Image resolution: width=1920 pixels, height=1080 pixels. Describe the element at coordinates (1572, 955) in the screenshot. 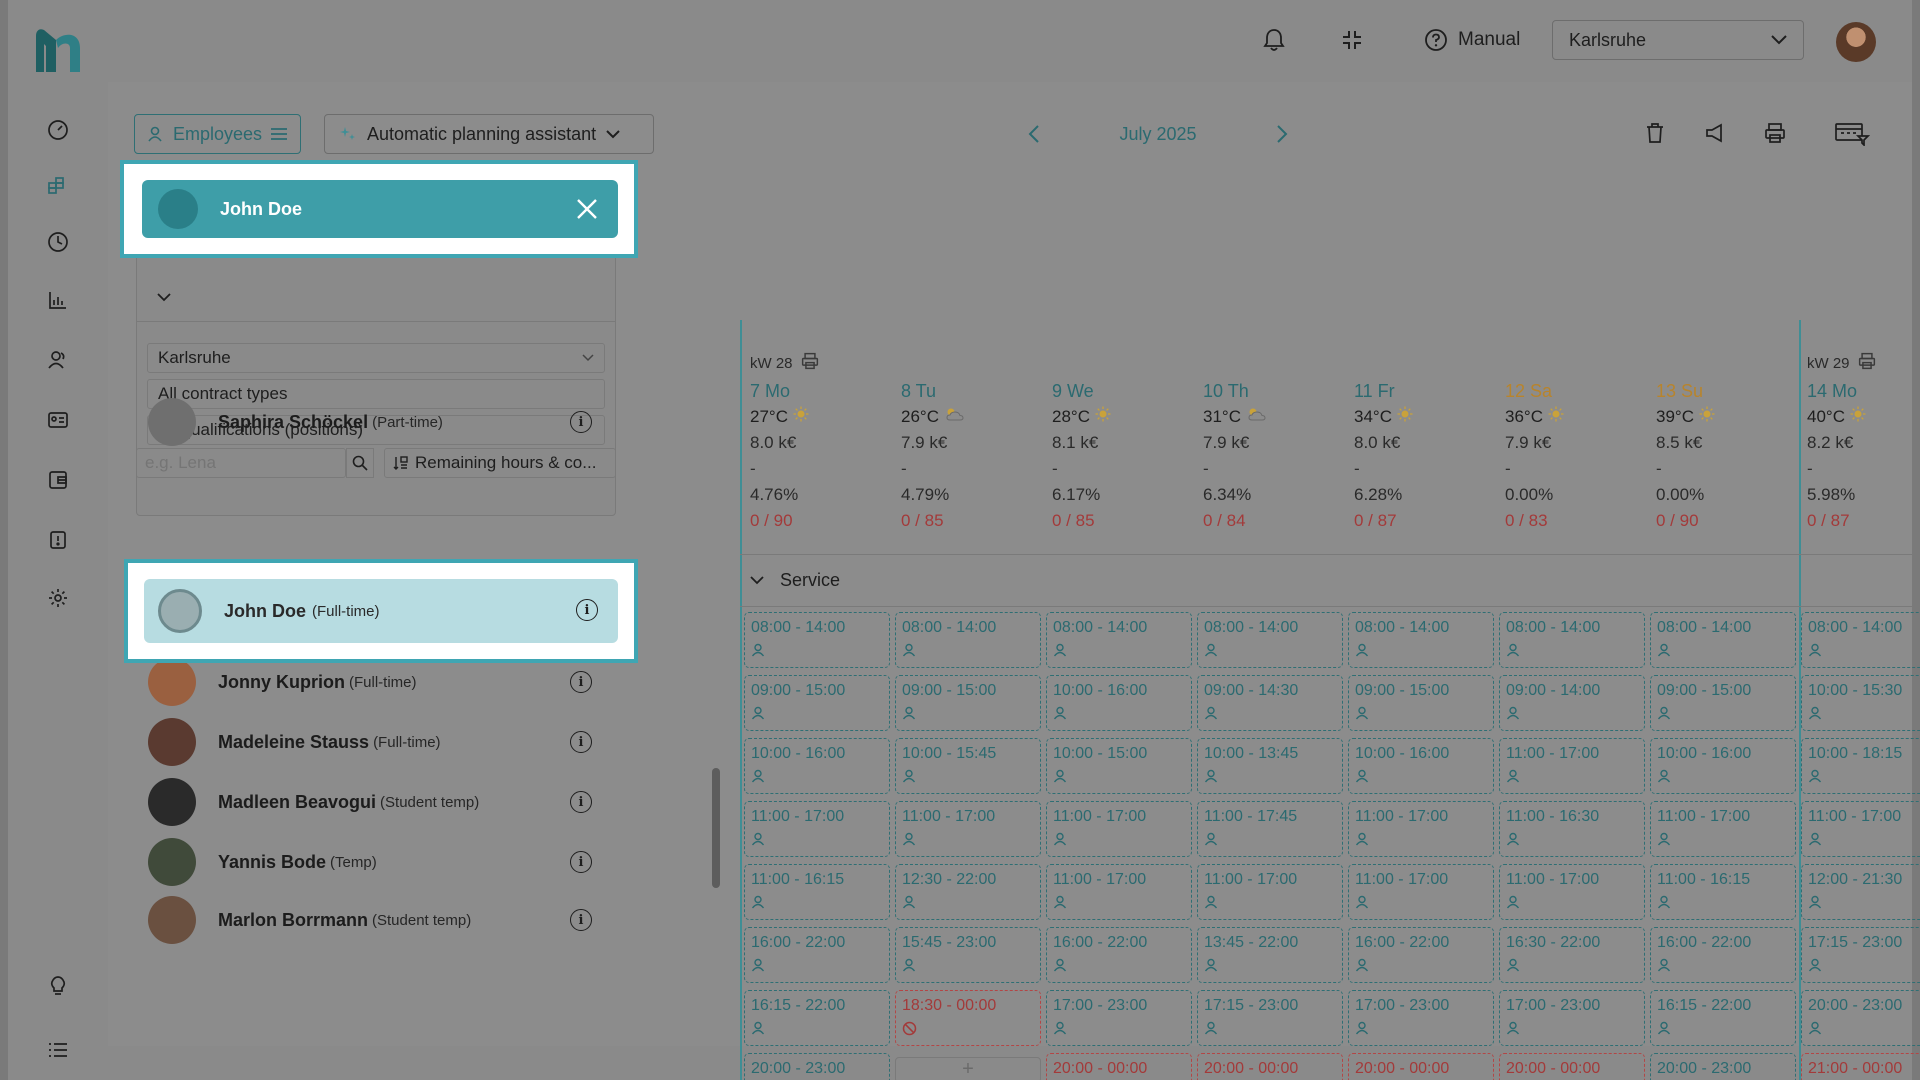

I see `shift-slot: 16:30 - 22:00` at that location.